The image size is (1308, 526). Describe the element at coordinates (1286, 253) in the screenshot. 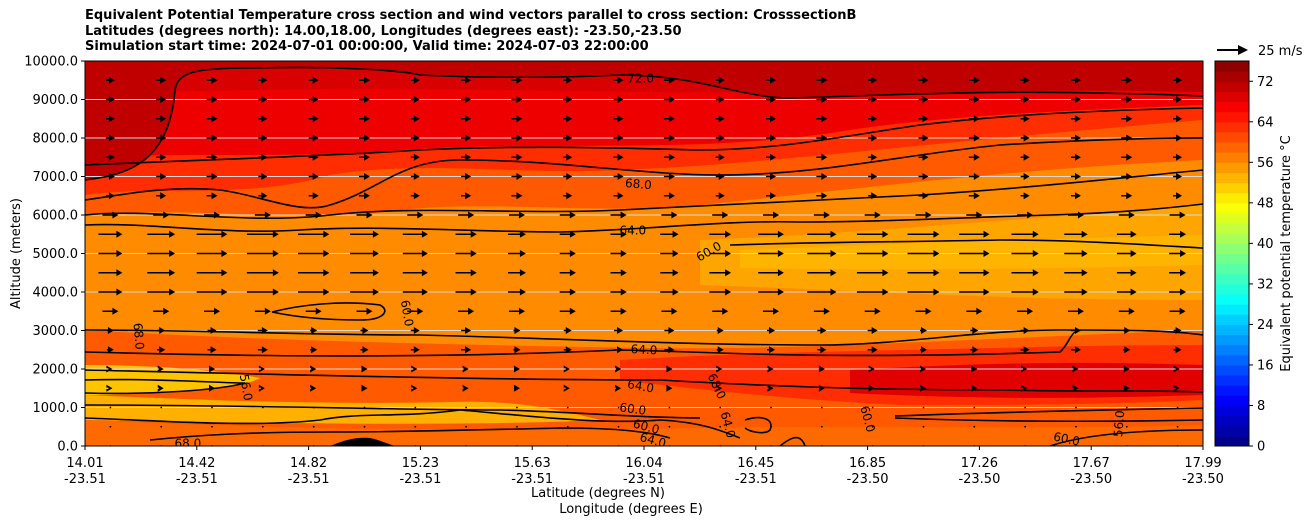

I see `colorbar-label: Equivalent potential temperature °C` at that location.